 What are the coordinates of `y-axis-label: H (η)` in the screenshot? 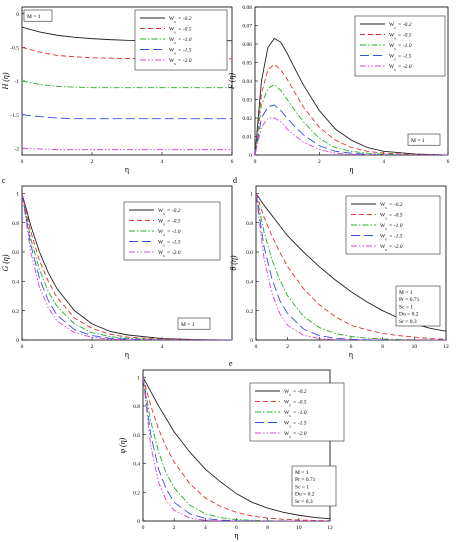 It's located at (5, 81).